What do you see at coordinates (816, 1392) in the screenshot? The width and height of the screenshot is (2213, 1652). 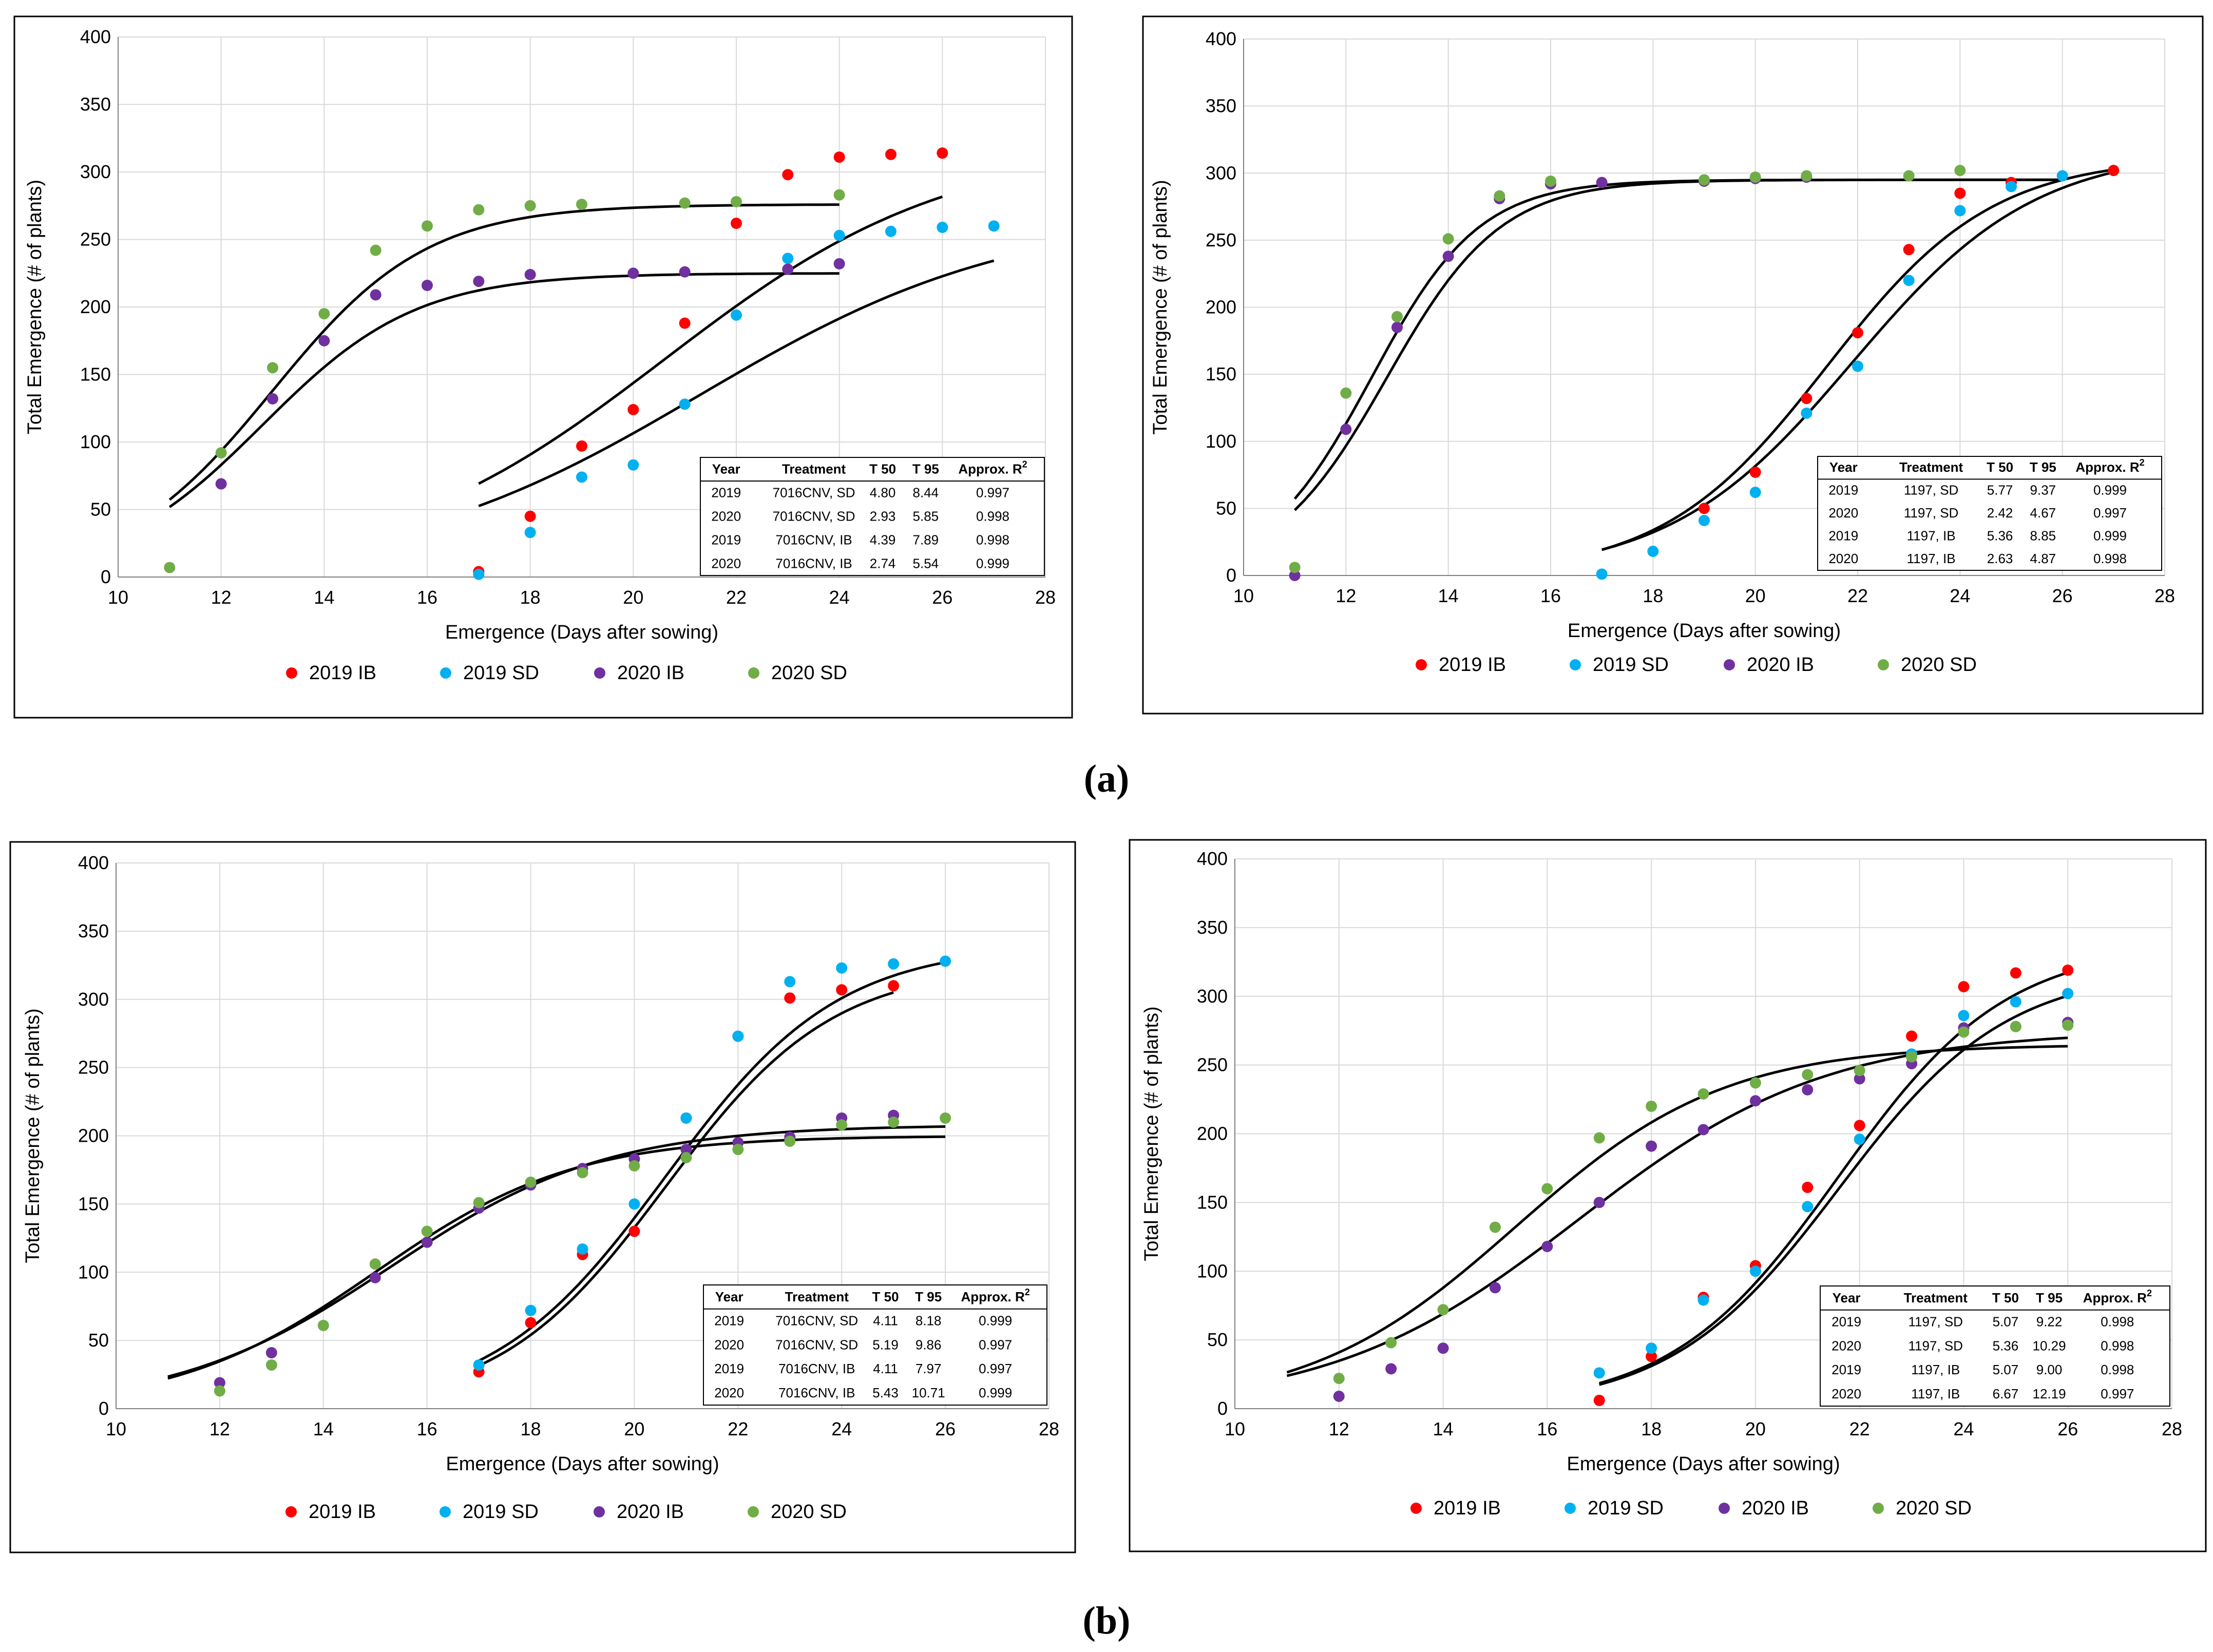 I see `table-cell: 7016CNV, IB` at bounding box center [816, 1392].